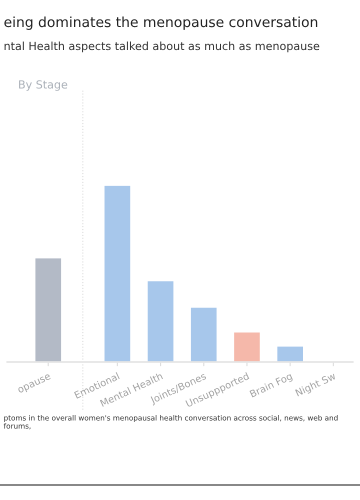 The image size is (360, 500). Describe the element at coordinates (315, 385) in the screenshot. I see `x-tick-label: Night Sw` at that location.